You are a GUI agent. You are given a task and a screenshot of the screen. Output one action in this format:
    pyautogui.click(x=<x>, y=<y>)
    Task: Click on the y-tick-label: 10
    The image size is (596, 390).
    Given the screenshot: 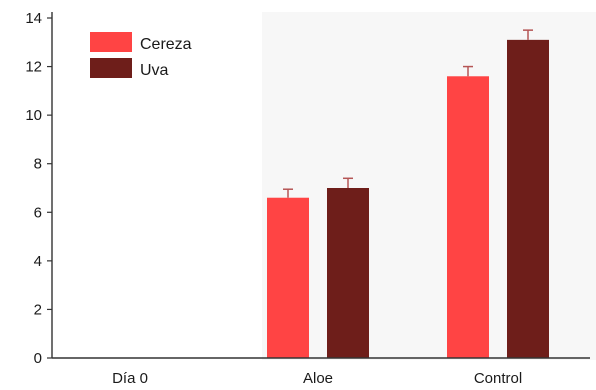 What is the action you would take?
    pyautogui.click(x=33, y=115)
    